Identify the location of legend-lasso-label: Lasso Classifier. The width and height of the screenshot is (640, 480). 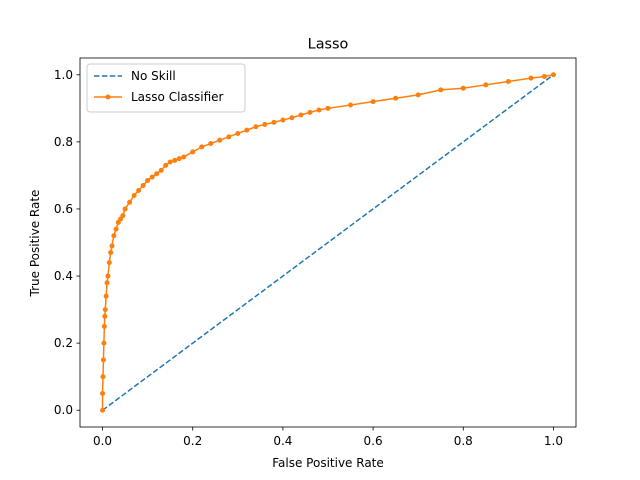
(177, 97).